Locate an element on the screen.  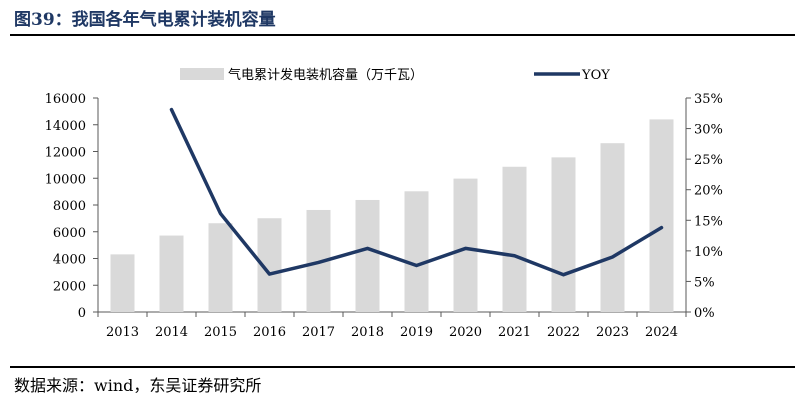
x-tick-label: 2019 is located at coordinates (416, 332).